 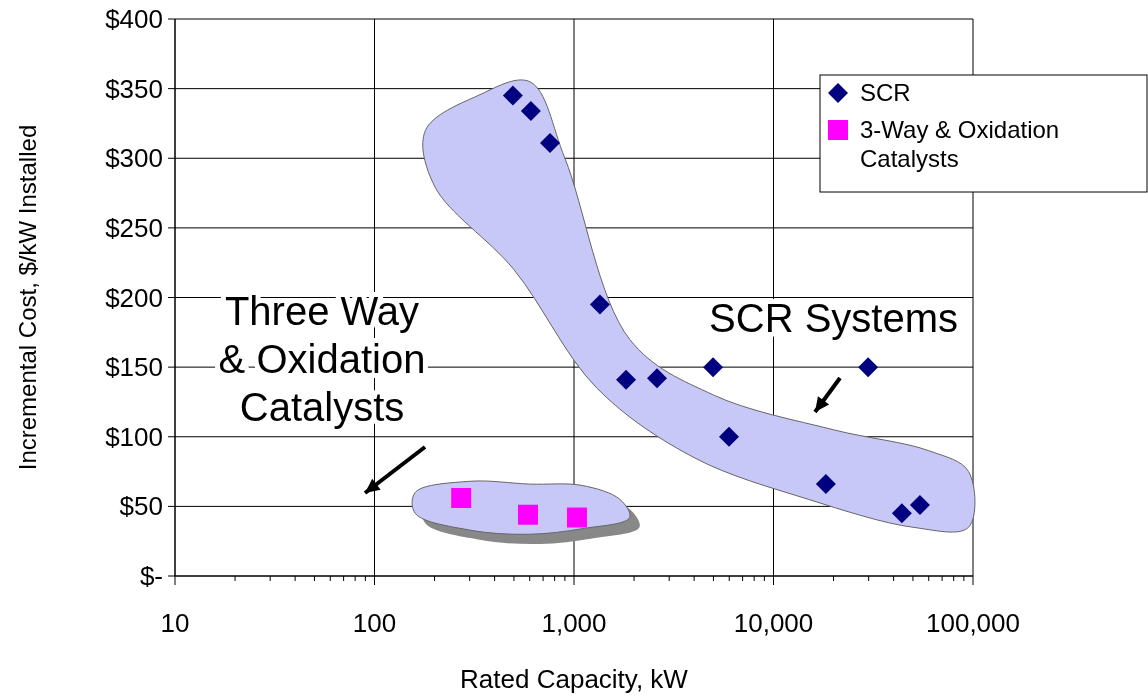 What do you see at coordinates (134, 19) in the screenshot?
I see `y-tick-label: $400` at bounding box center [134, 19].